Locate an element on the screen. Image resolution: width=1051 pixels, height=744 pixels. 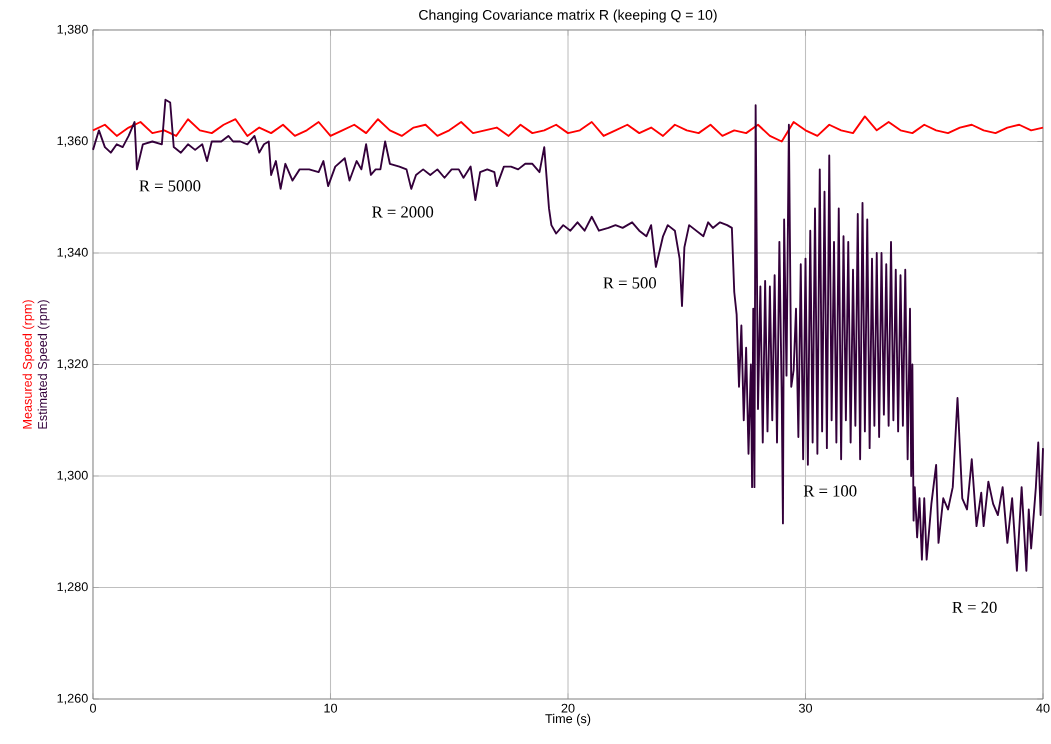
annotation: R = 2000 is located at coordinates (403, 212).